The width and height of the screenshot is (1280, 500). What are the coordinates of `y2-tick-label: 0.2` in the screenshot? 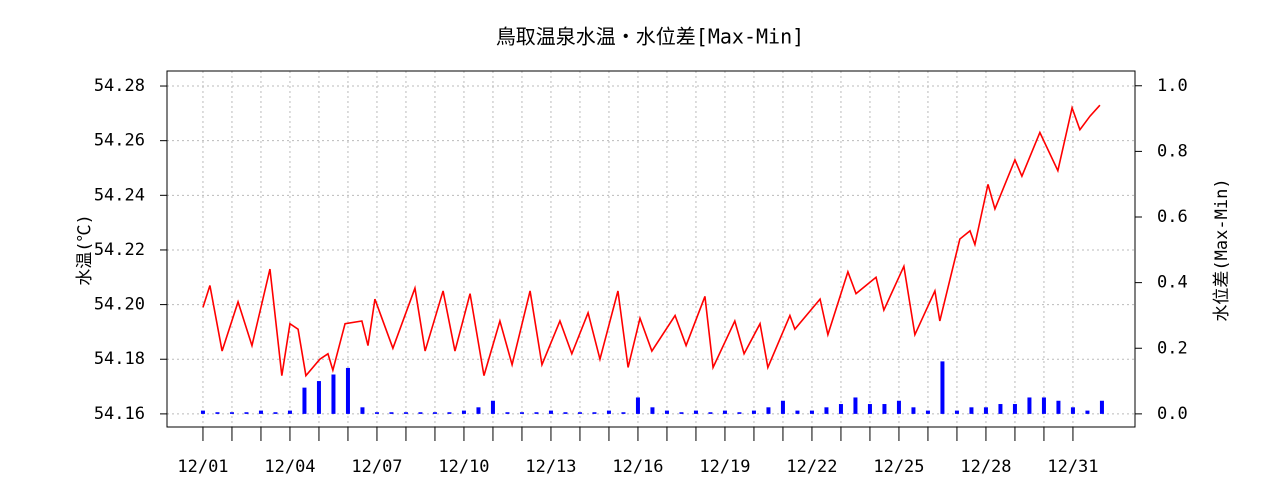 It's located at (1172, 348).